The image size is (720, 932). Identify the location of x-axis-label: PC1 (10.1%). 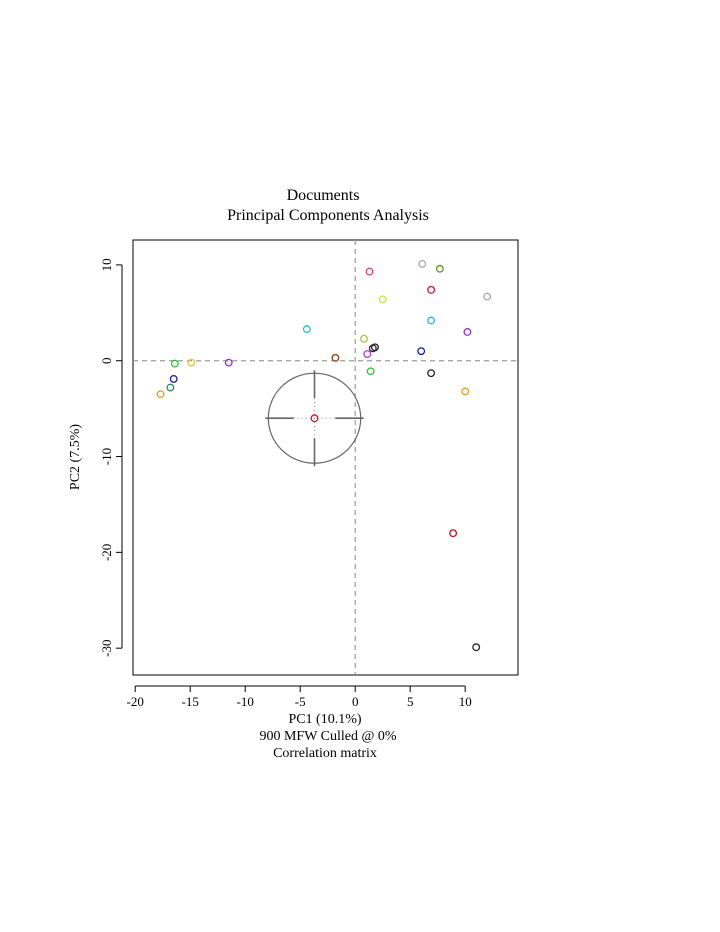
(324, 719).